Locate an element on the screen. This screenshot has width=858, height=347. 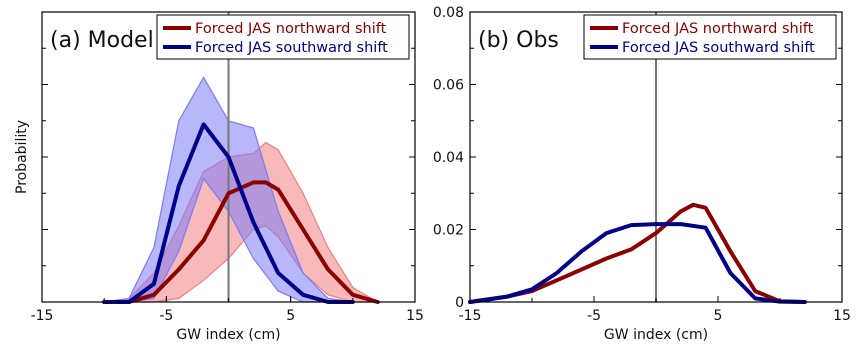
series-line-southward is located at coordinates (637, 263).